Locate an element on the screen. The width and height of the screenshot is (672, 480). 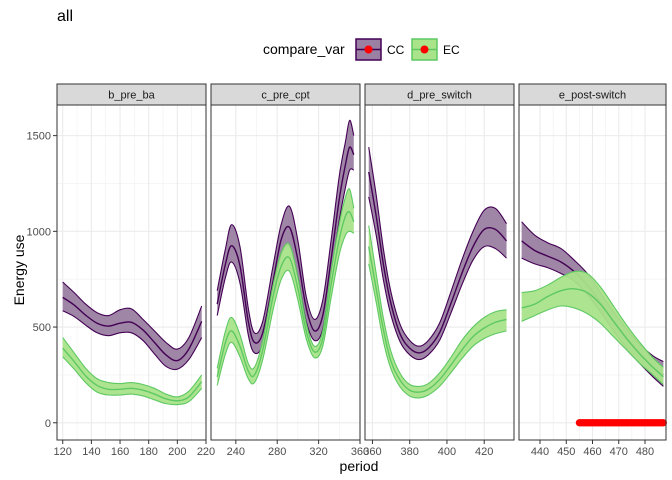
y-axis-label: Energy use is located at coordinates (19, 269).